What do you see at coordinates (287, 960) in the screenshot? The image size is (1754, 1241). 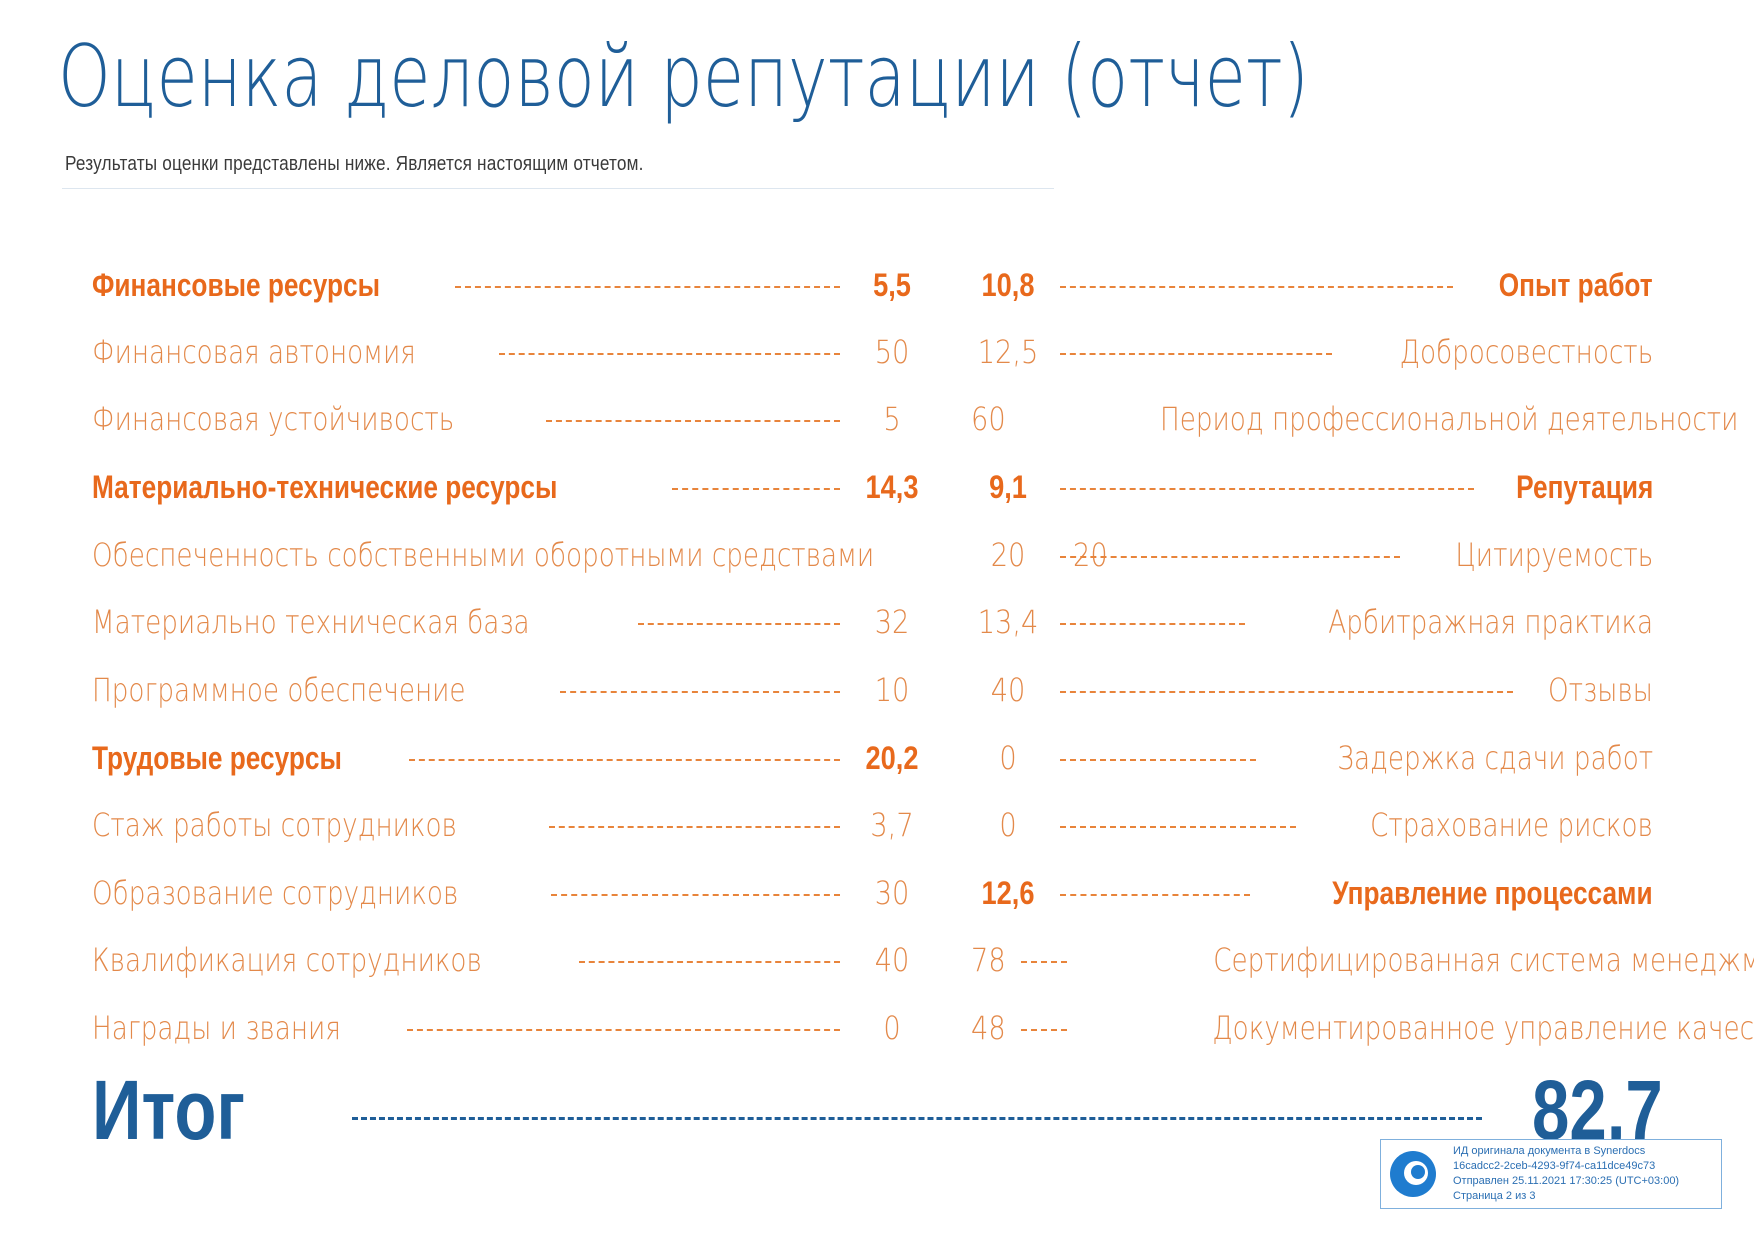 I see `row-label: Квалификация сотрудников` at bounding box center [287, 960].